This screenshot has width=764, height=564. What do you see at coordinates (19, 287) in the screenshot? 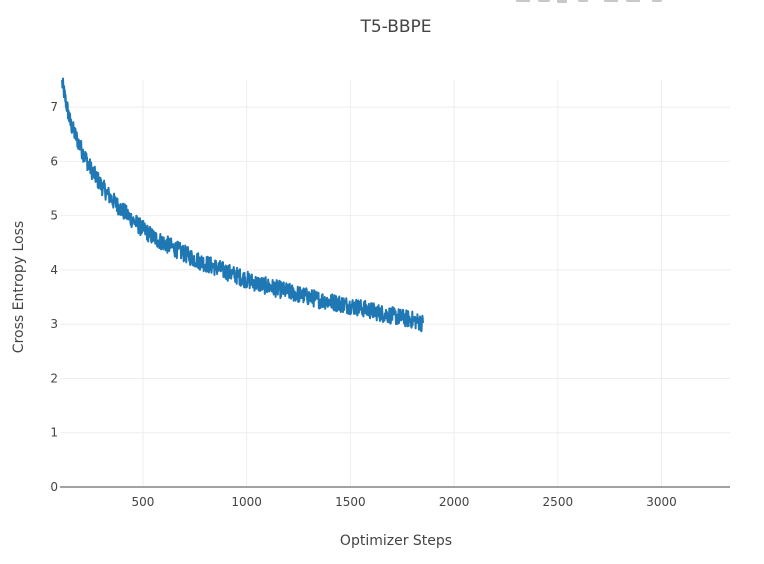
I see `y-axis-title: Cross Entropy Loss` at bounding box center [19, 287].